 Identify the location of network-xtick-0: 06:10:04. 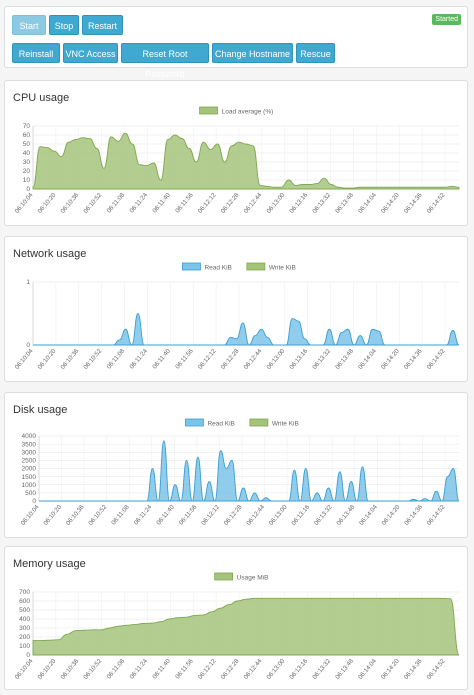
(24, 358).